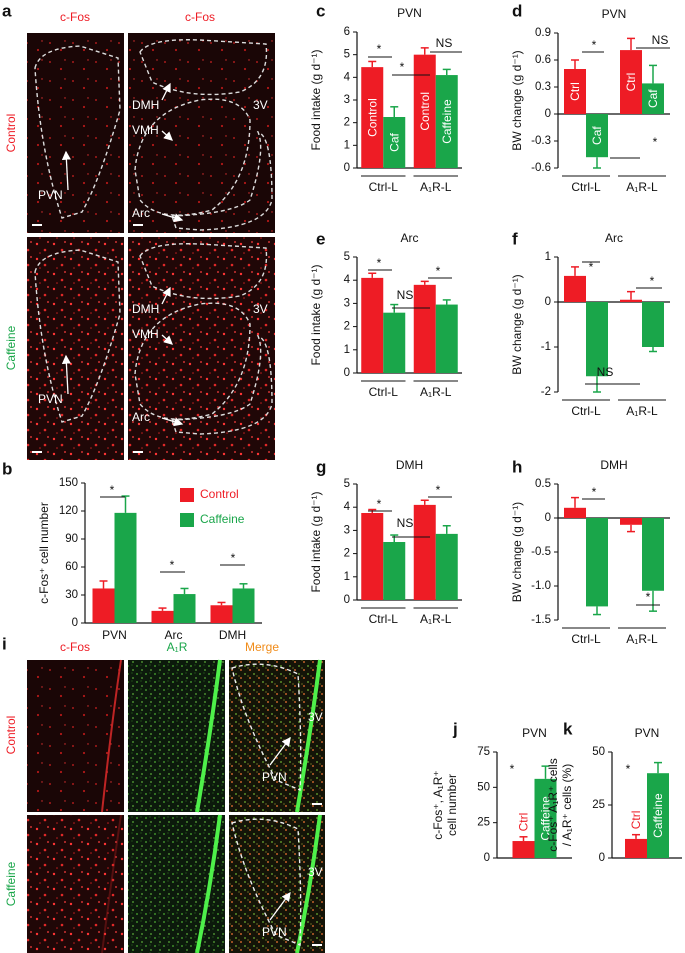 The width and height of the screenshot is (685, 953). What do you see at coordinates (7, 10) in the screenshot?
I see `panel-label: a` at bounding box center [7, 10].